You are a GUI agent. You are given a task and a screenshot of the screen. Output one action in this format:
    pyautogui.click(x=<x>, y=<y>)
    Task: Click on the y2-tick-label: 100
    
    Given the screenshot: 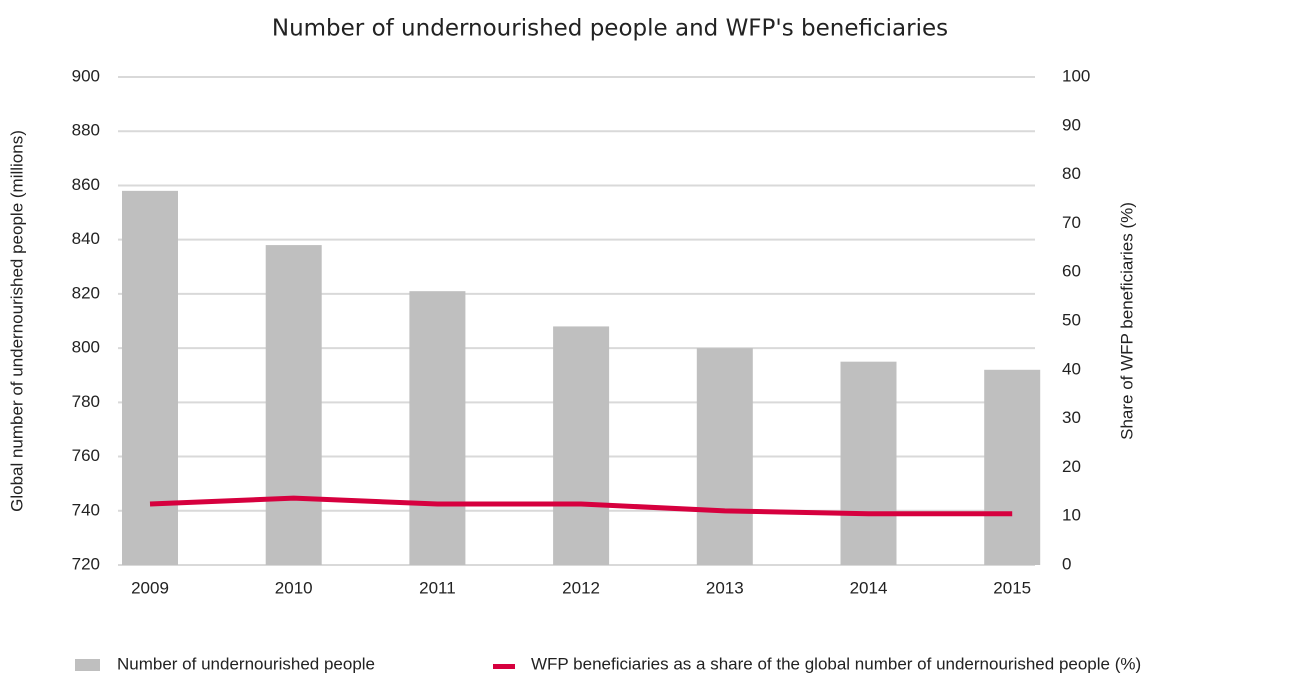 What is the action you would take?
    pyautogui.click(x=1076, y=75)
    